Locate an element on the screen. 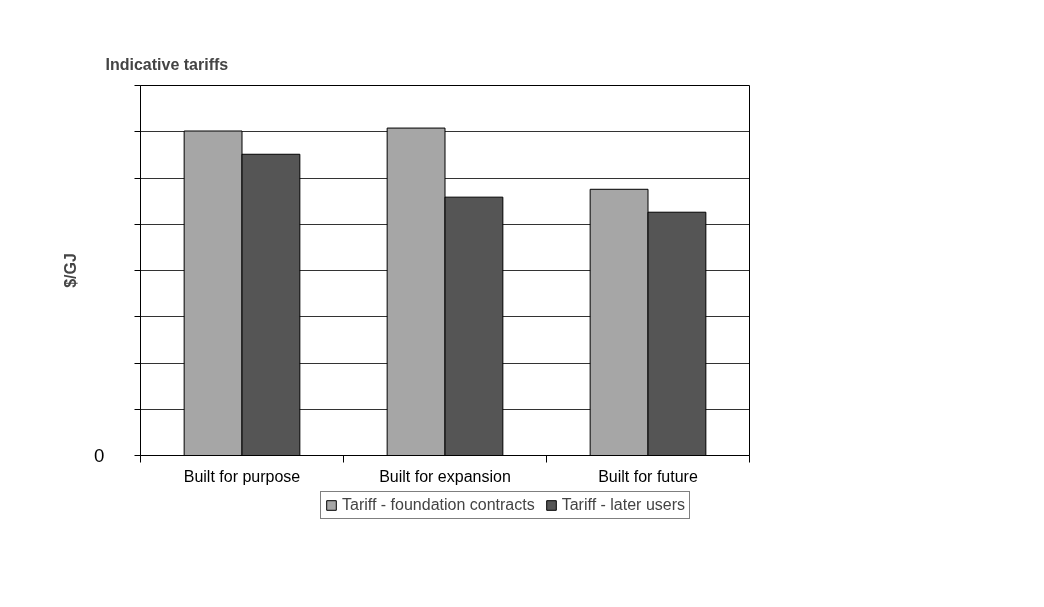 The width and height of the screenshot is (1044, 607). chart-title: Indicative tariffs is located at coordinates (167, 64).